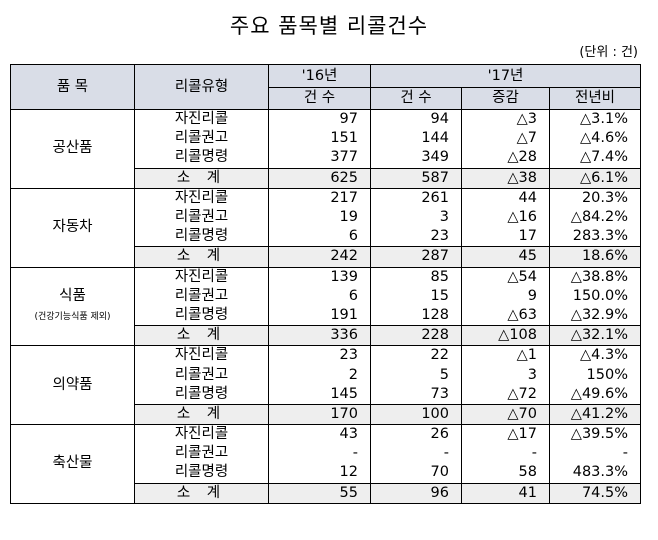  Describe the element at coordinates (326, 296) in the screenshot. I see `table-row: 리콜권고 6 15 9 150.0%` at that location.